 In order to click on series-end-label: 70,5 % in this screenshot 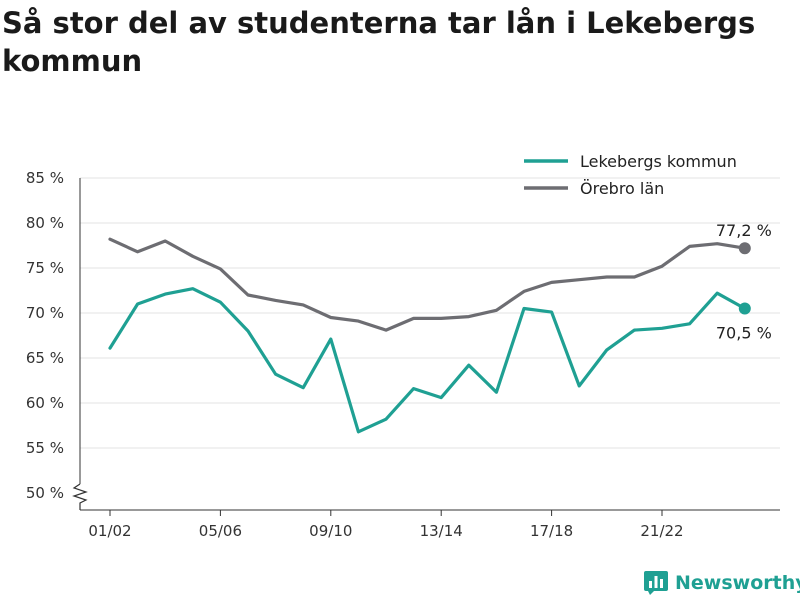, I will do `click(744, 333)`.